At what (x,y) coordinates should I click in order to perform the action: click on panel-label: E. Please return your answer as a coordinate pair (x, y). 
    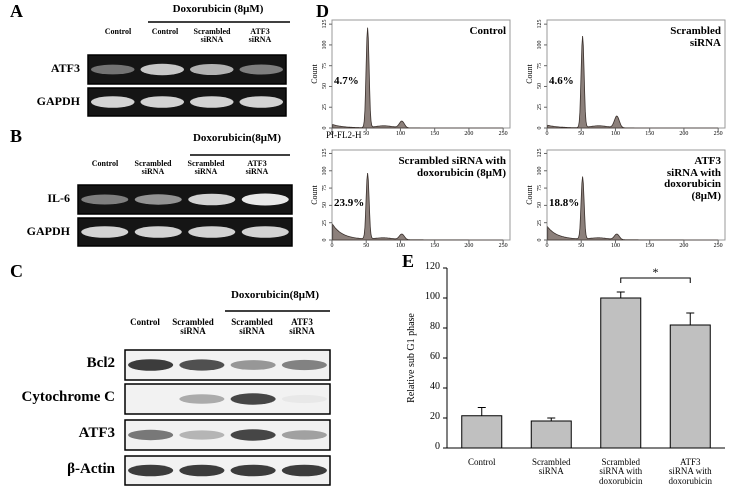
    Looking at the image, I should click on (408, 261).